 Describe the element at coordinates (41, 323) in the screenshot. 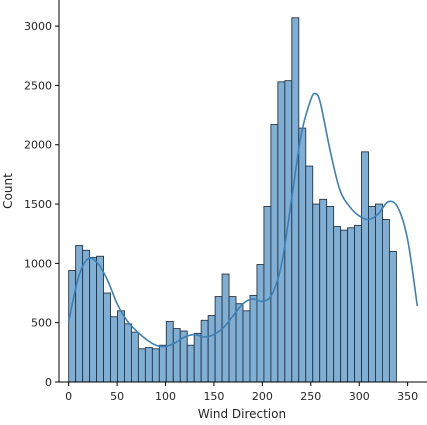

I see `y-tick-label: 500` at that location.